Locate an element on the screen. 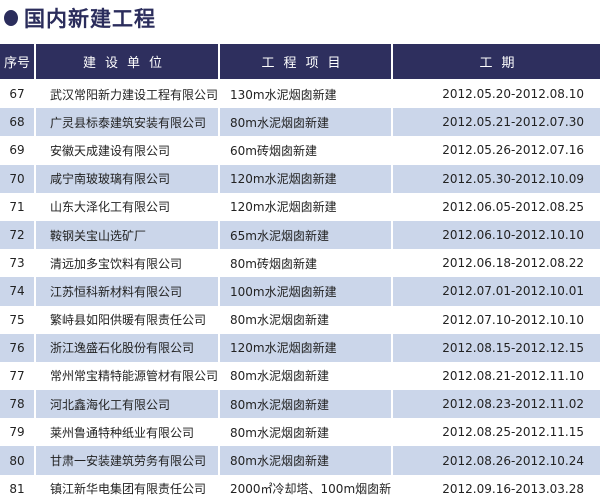 The image size is (600, 503). row-unit: 广灵县标泰建筑安装有限公司 is located at coordinates (127, 122).